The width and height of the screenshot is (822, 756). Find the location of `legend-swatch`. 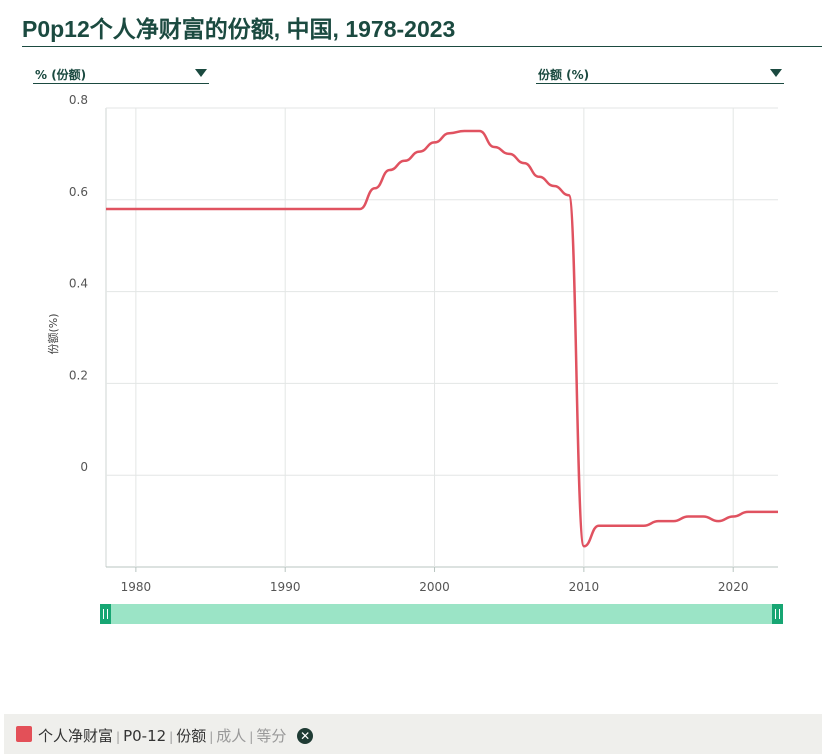

legend-swatch is located at coordinates (24, 734).